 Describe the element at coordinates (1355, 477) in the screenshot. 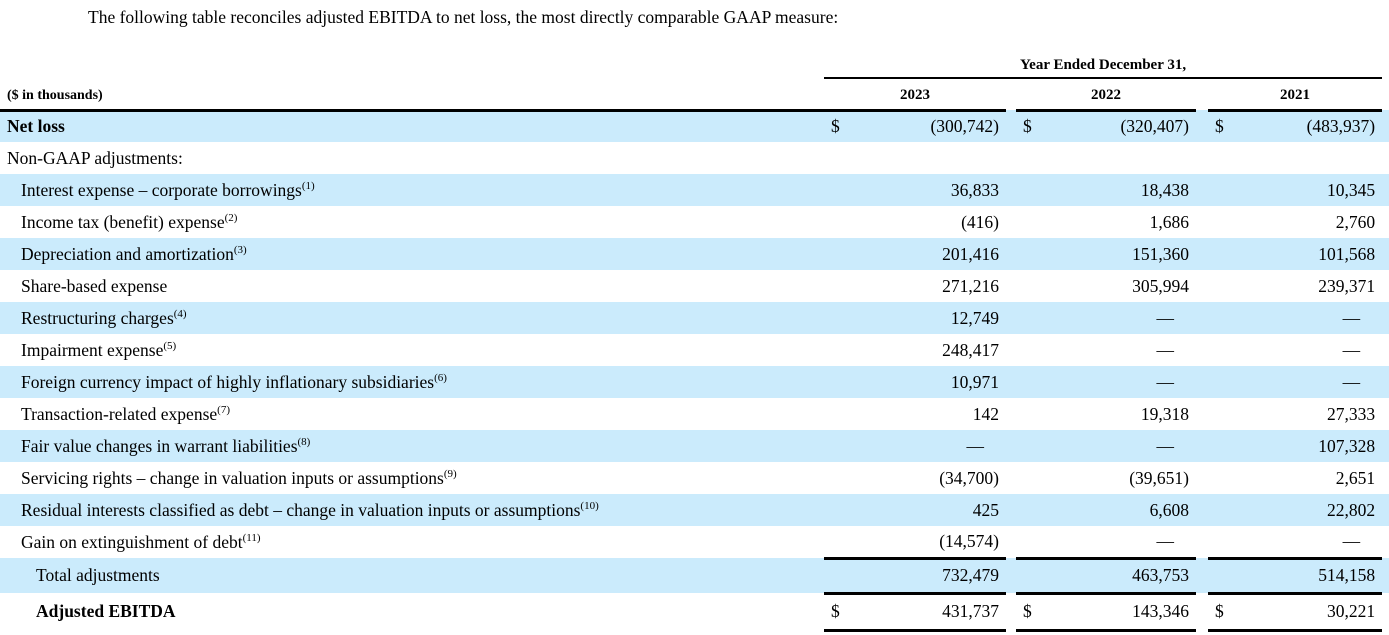

I see `value-cell-2021: 2,651` at that location.